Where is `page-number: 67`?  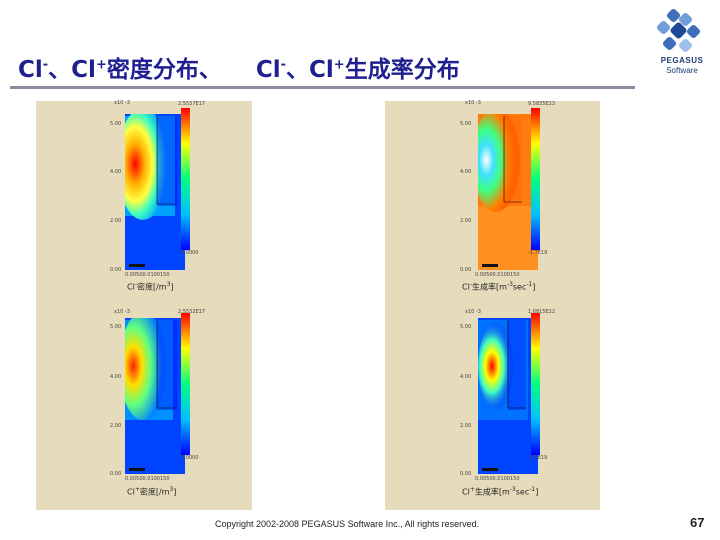
page-number: 67 is located at coordinates (697, 522).